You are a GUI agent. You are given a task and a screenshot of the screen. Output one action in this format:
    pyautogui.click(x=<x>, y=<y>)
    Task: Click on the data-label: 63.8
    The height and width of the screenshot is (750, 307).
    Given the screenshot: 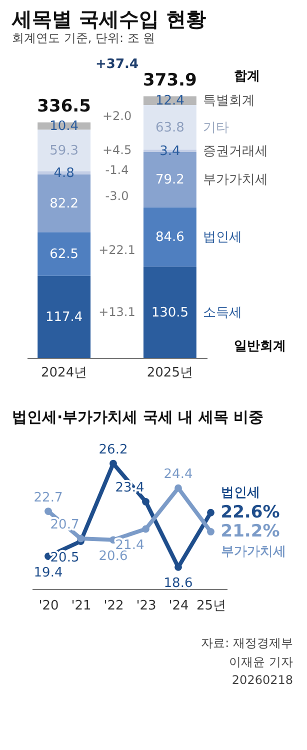 What is the action you would take?
    pyautogui.click(x=169, y=128)
    